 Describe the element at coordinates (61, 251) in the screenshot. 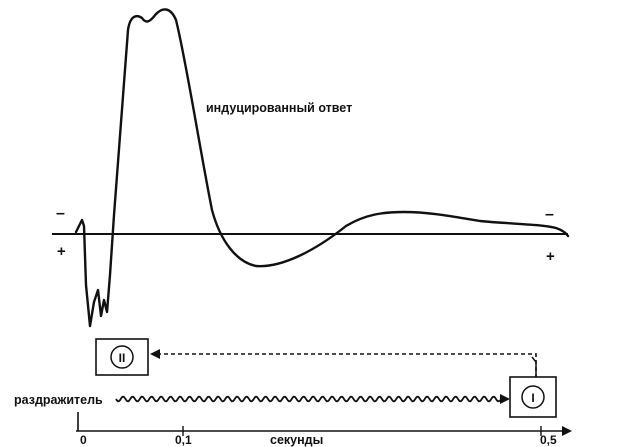

I see `polarity-left-plus: +` at that location.